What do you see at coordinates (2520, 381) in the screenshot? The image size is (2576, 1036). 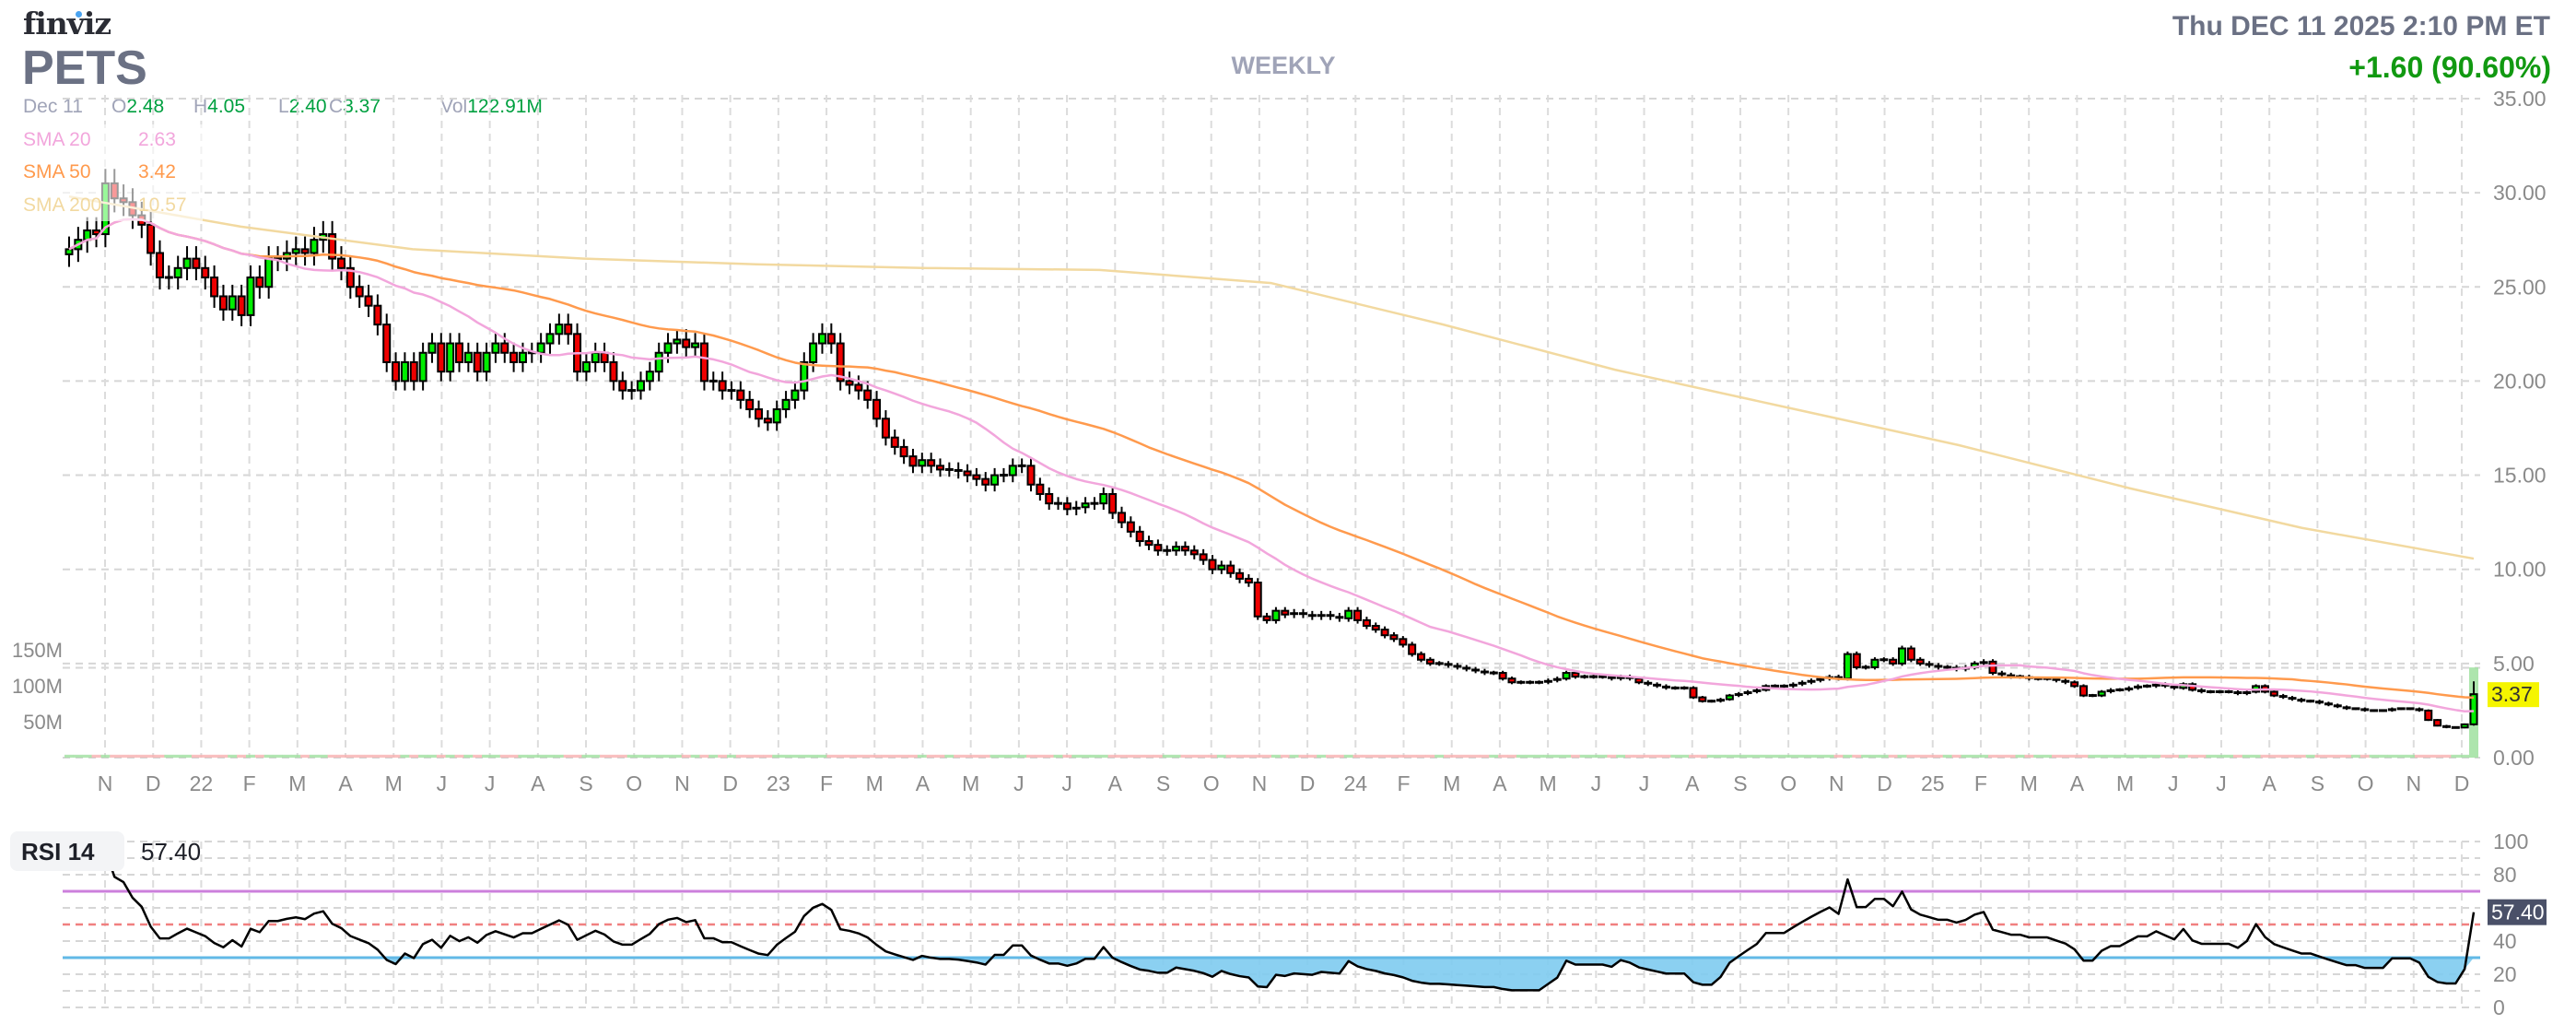 I see `price-tick-label: 20.00` at bounding box center [2520, 381].